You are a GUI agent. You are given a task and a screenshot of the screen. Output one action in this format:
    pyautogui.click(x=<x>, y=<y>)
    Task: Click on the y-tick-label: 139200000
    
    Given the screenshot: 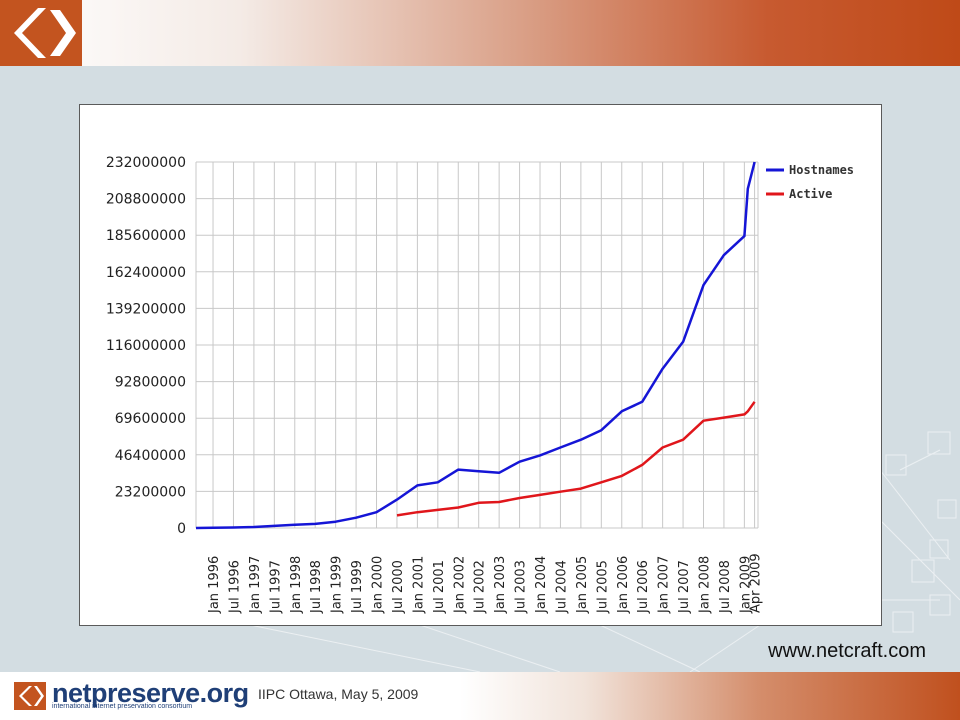 What is the action you would take?
    pyautogui.click(x=146, y=309)
    